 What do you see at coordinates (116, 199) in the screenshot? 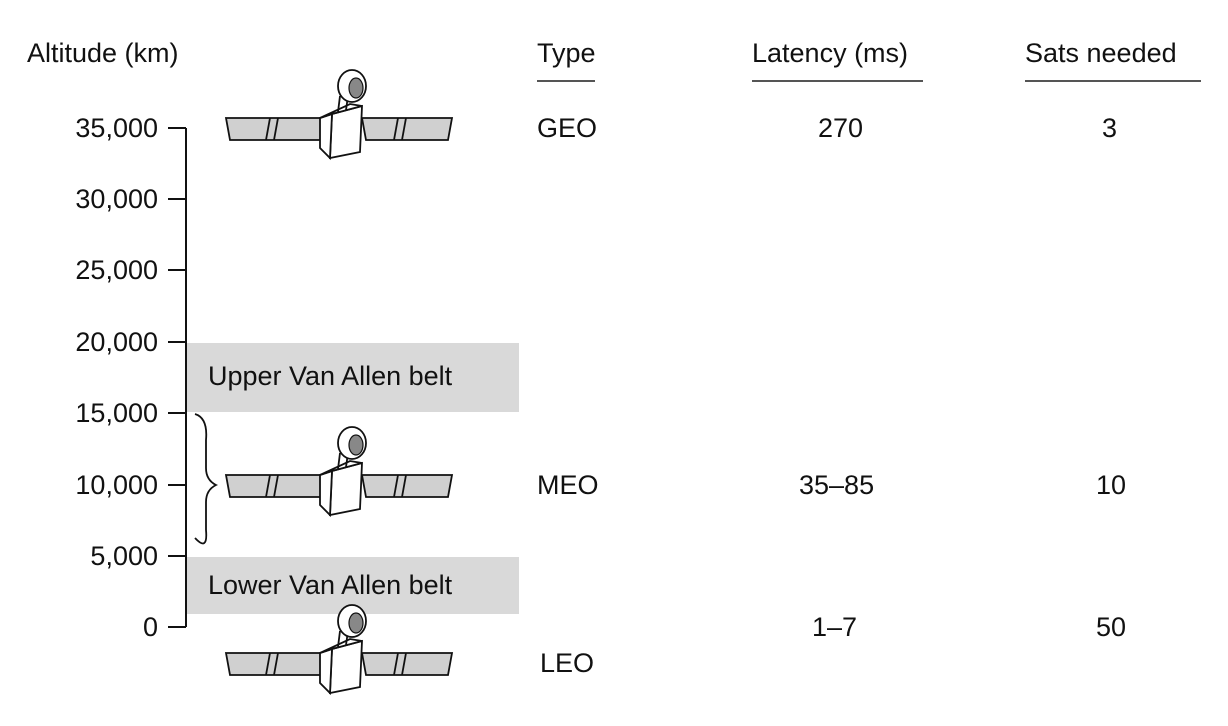
I see `tick-label: 30,000` at bounding box center [116, 199].